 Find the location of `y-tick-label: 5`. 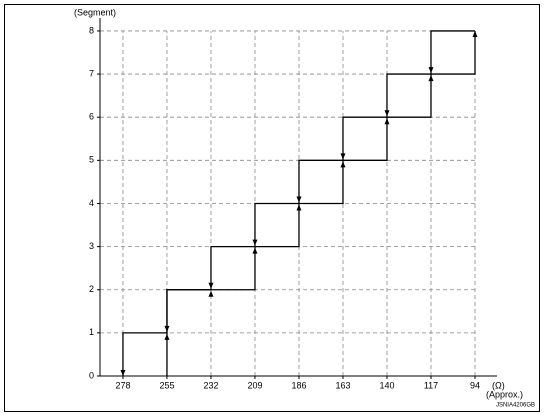

y-tick-label: 5 is located at coordinates (91, 160).